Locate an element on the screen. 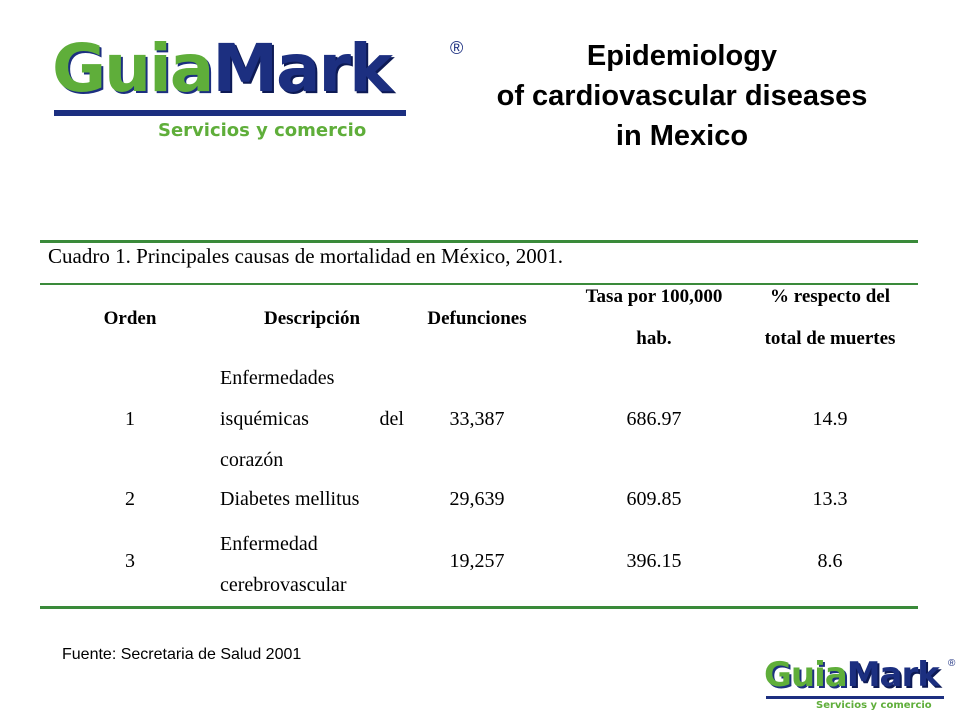 Image resolution: width=960 pixels, height=720 pixels. row3-orden: 3 is located at coordinates (130, 561).